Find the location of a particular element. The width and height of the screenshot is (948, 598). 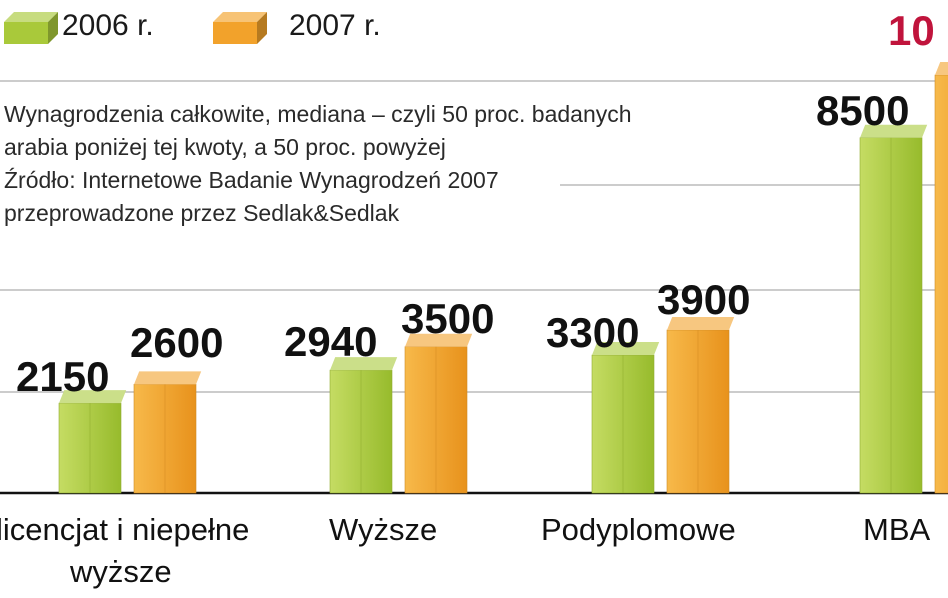

category-label: Podyplomowe is located at coordinates (638, 529).